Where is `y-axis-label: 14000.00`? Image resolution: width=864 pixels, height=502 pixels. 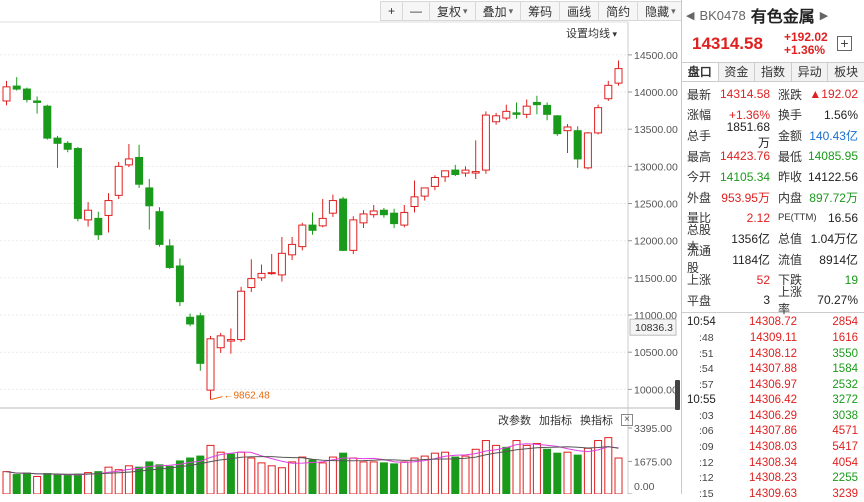 y-axis-label: 14000.00 is located at coordinates (656, 93).